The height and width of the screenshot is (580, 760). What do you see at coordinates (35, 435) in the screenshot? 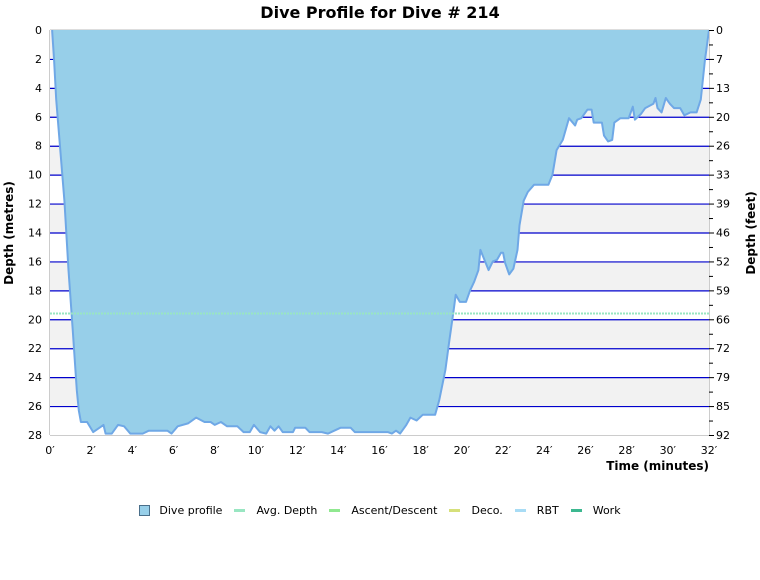
I see `y-tick-label: 28` at bounding box center [35, 435].